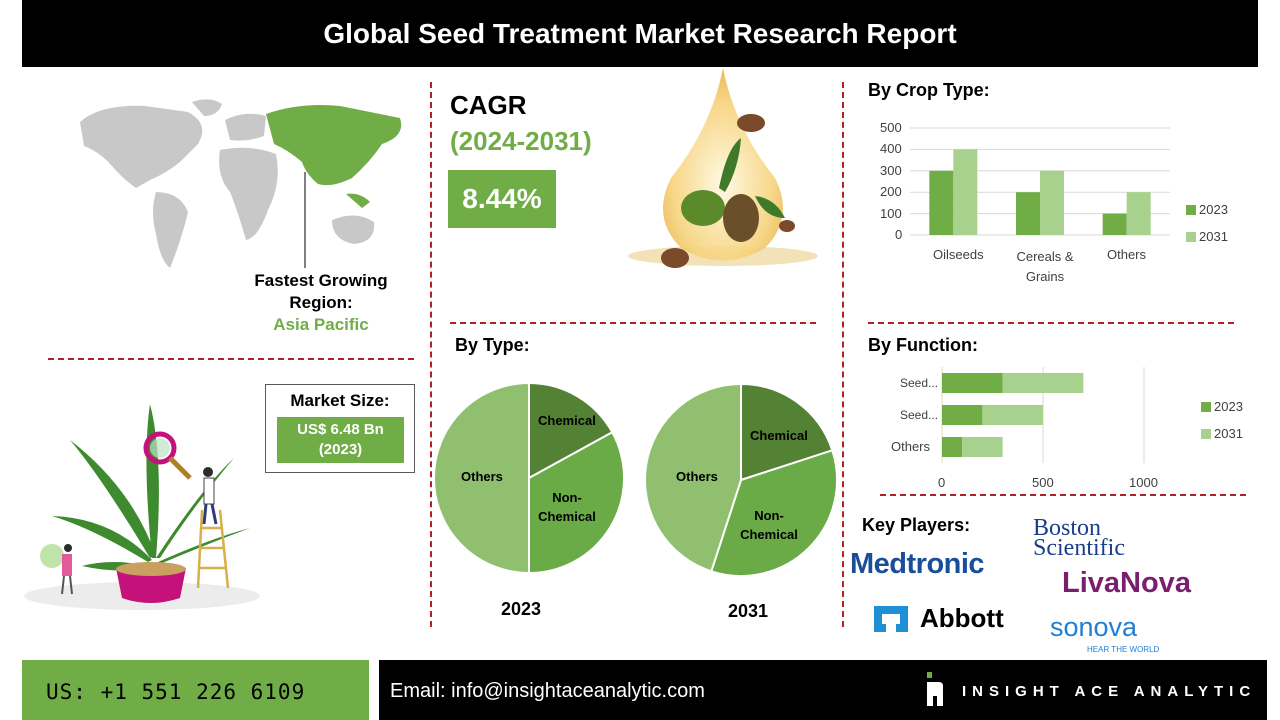 Image resolution: width=1280 pixels, height=720 pixels. I want to click on world-map-icon, so click(241, 183).